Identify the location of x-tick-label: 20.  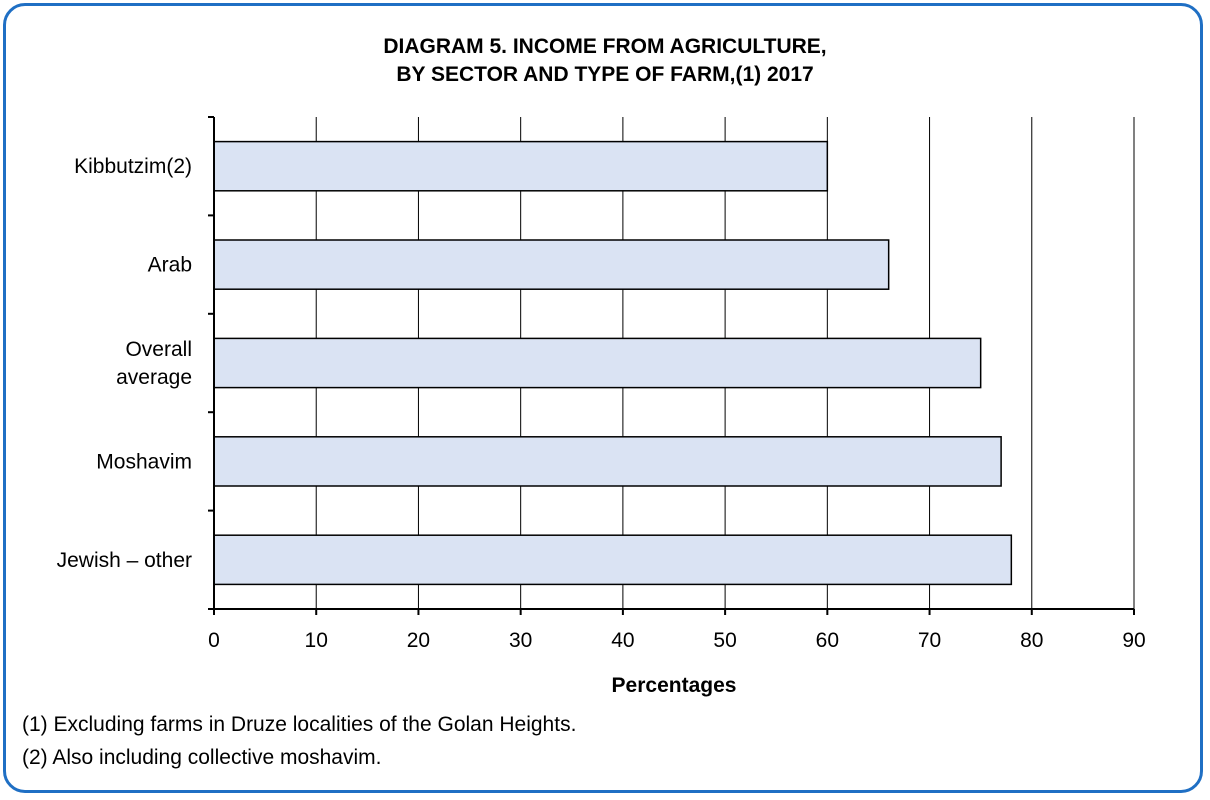
(418, 640).